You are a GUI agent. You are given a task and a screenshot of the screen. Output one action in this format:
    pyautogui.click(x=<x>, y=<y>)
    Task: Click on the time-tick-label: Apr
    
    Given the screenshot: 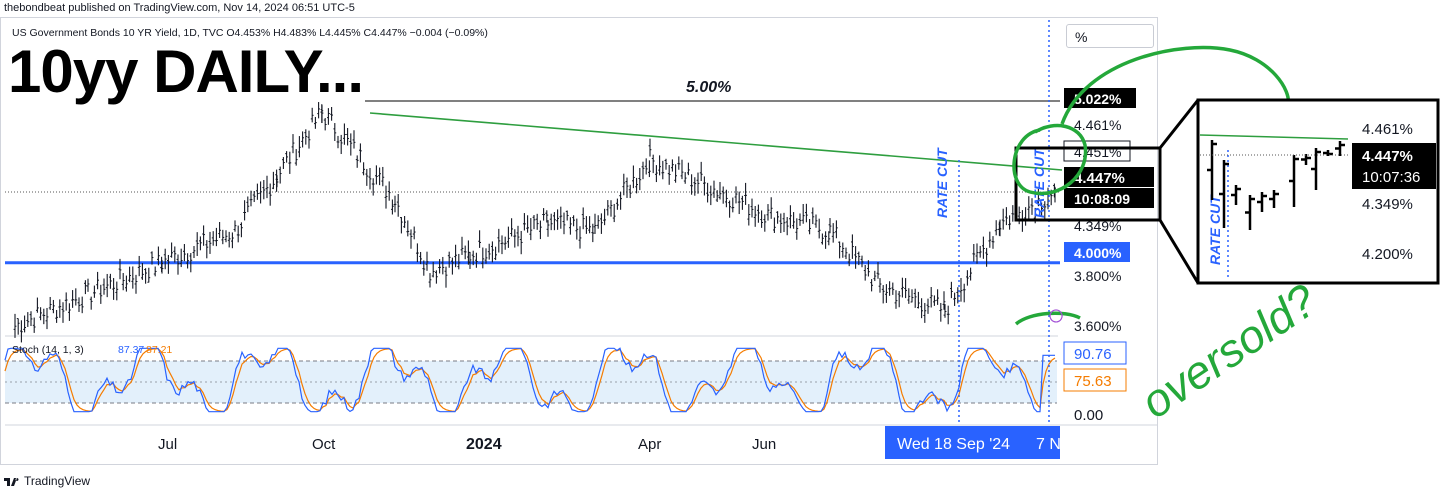 What is the action you would take?
    pyautogui.click(x=649, y=444)
    